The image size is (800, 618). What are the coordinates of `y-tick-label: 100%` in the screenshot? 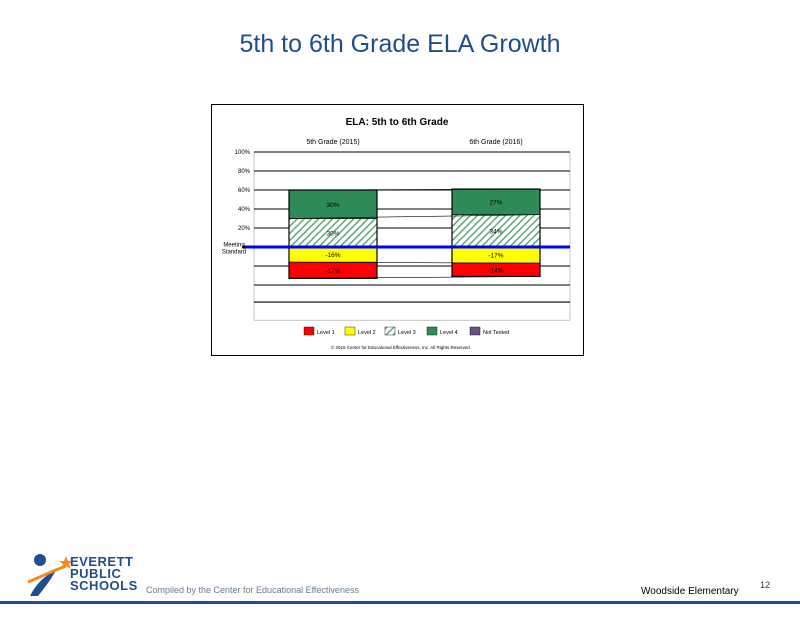 It's located at (243, 153).